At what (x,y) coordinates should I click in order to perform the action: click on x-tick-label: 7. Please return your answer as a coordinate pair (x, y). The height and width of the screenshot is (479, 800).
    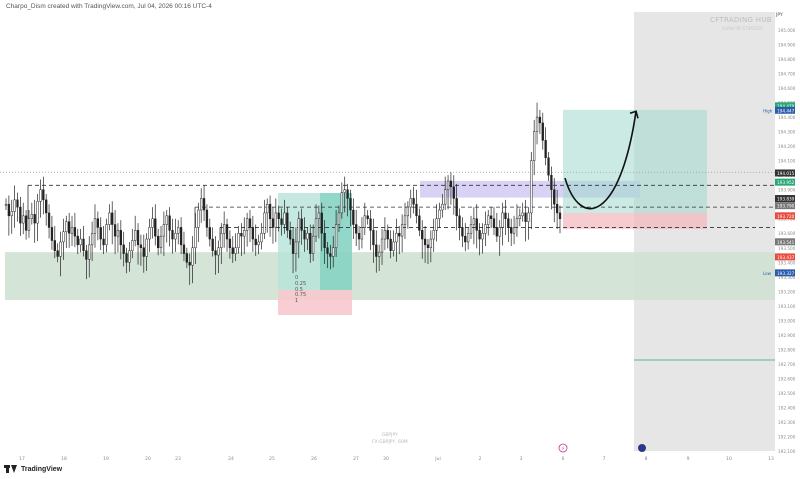
    Looking at the image, I should click on (604, 459).